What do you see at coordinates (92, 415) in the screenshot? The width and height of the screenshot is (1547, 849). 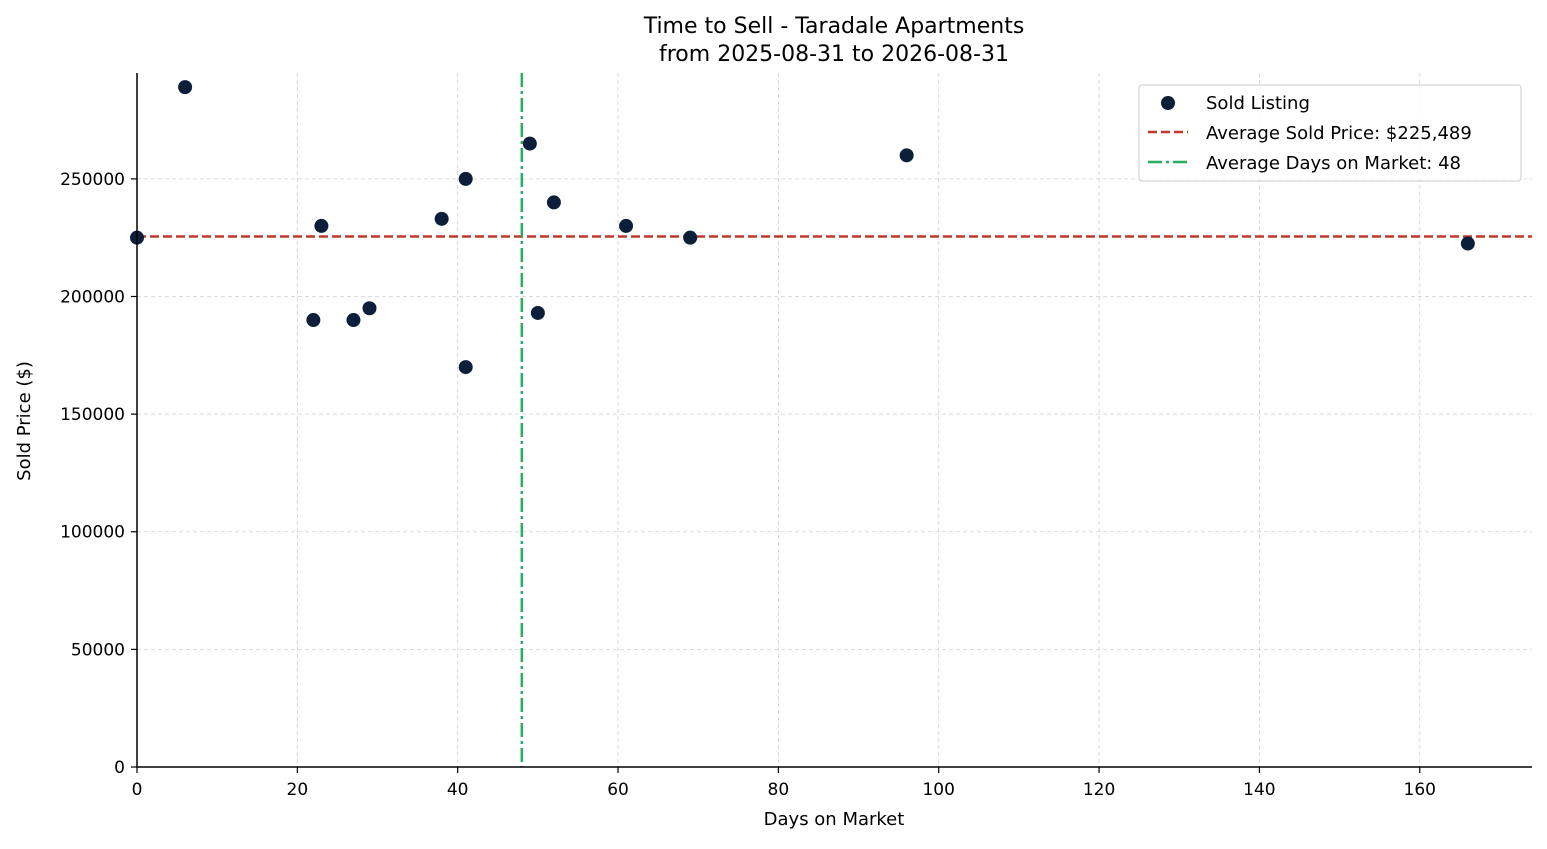 I see `y-tick-label: 150000` at bounding box center [92, 415].